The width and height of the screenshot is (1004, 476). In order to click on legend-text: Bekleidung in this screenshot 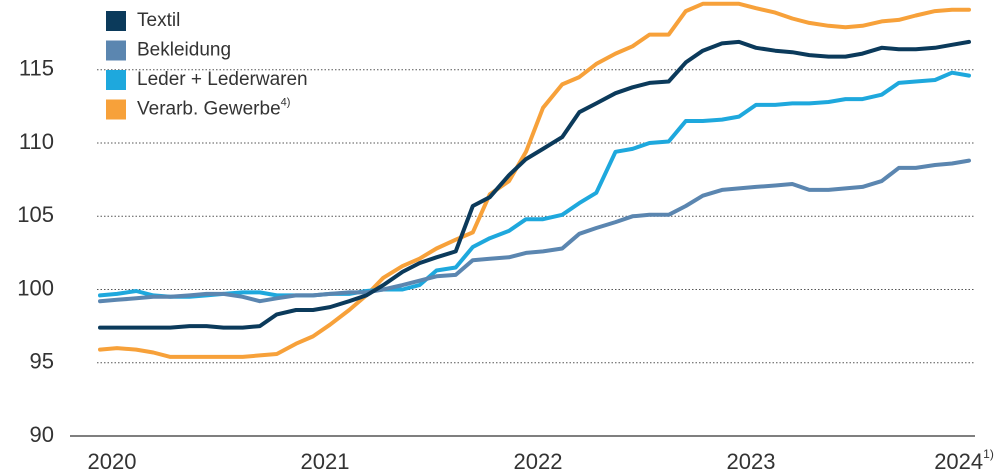, I will do `click(184, 50)`.